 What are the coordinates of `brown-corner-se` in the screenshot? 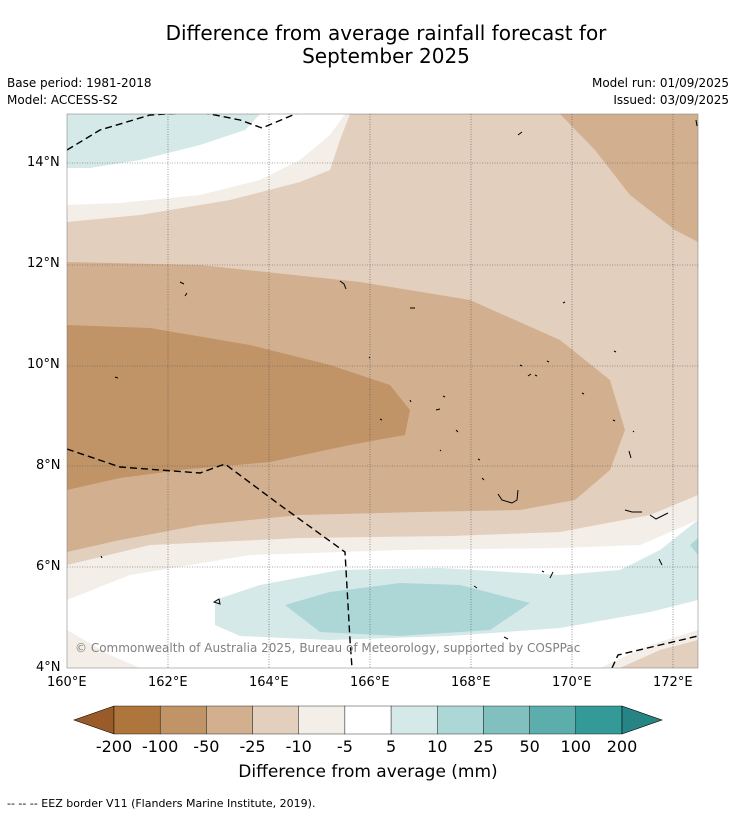 It's located at (659, 654).